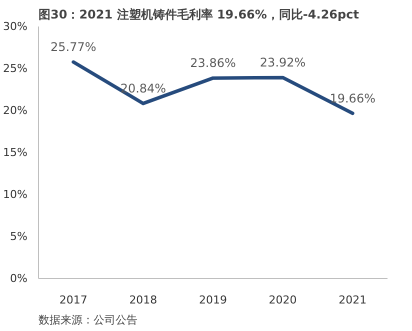 The width and height of the screenshot is (412, 331). Describe the element at coordinates (353, 98) in the screenshot. I see `data-label: 19.66%` at that location.